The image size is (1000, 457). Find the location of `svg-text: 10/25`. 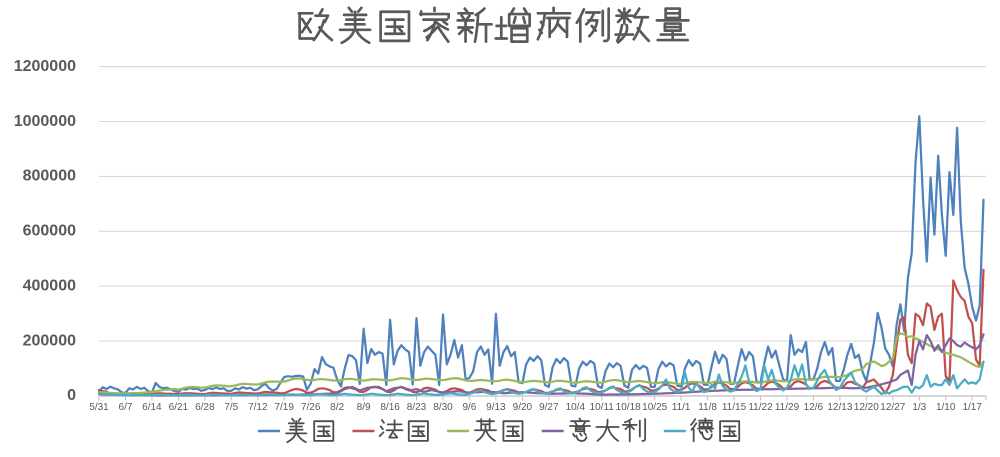

svg-text: 10/25 is located at coordinates (654, 407).